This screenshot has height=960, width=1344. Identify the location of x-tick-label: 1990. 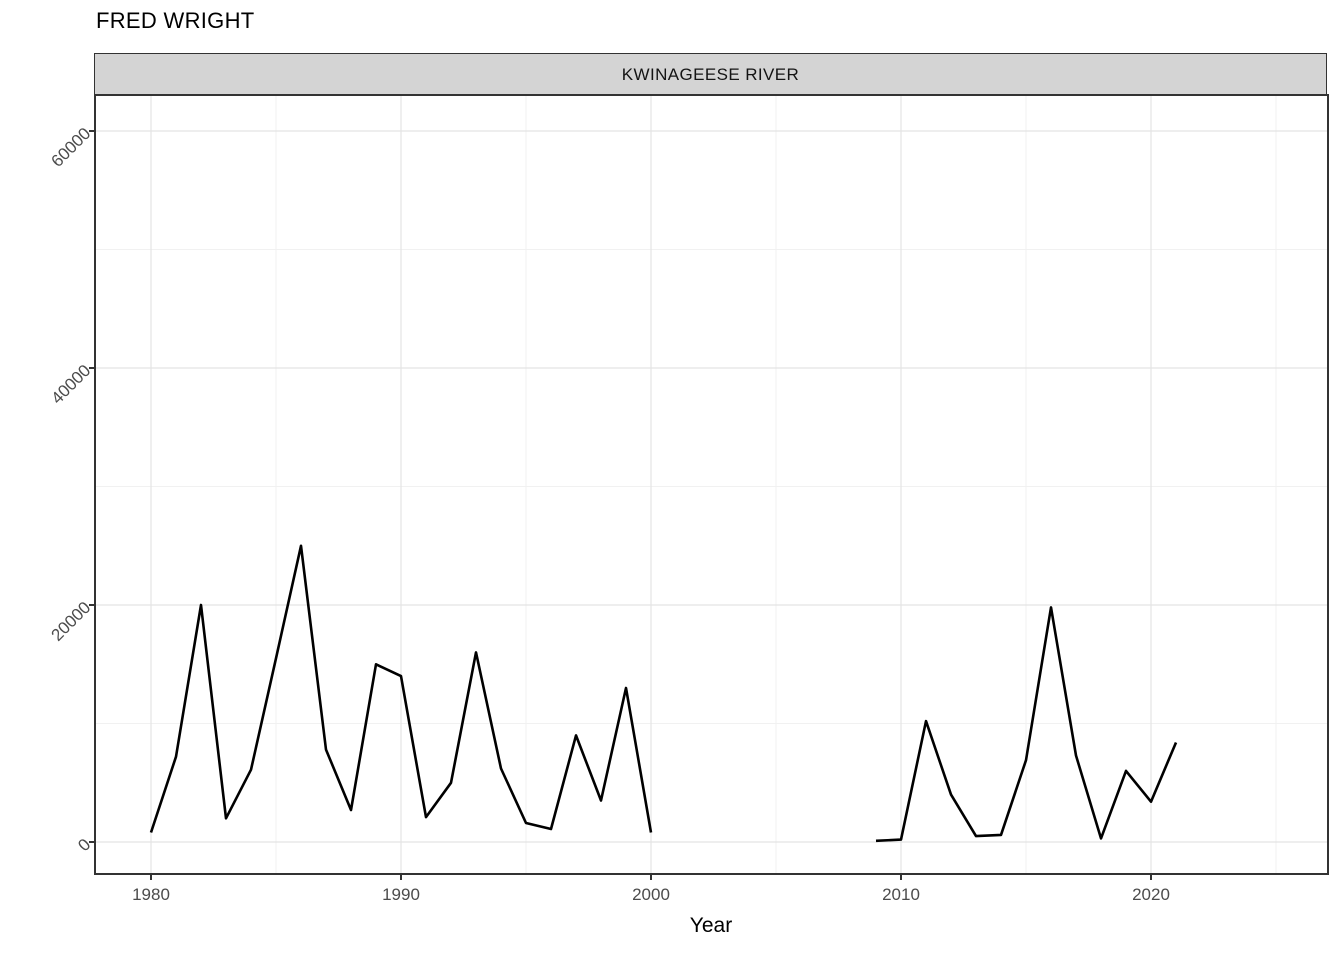
(401, 894).